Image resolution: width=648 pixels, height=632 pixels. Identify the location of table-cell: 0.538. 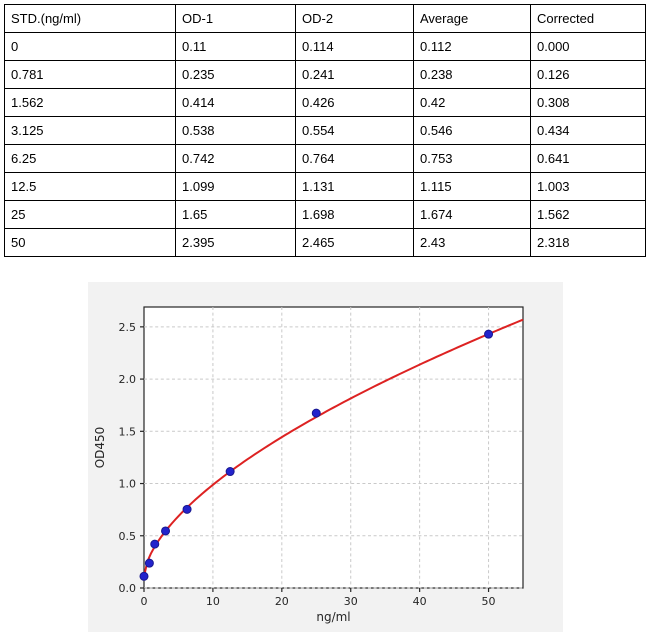
(235, 130).